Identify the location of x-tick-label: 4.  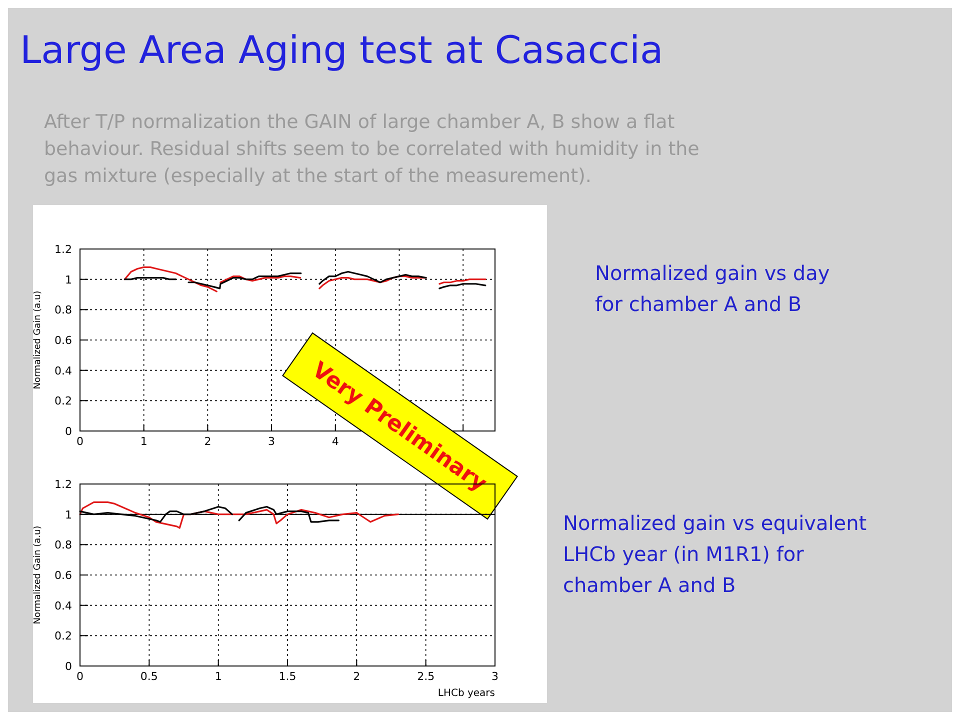
(335, 441).